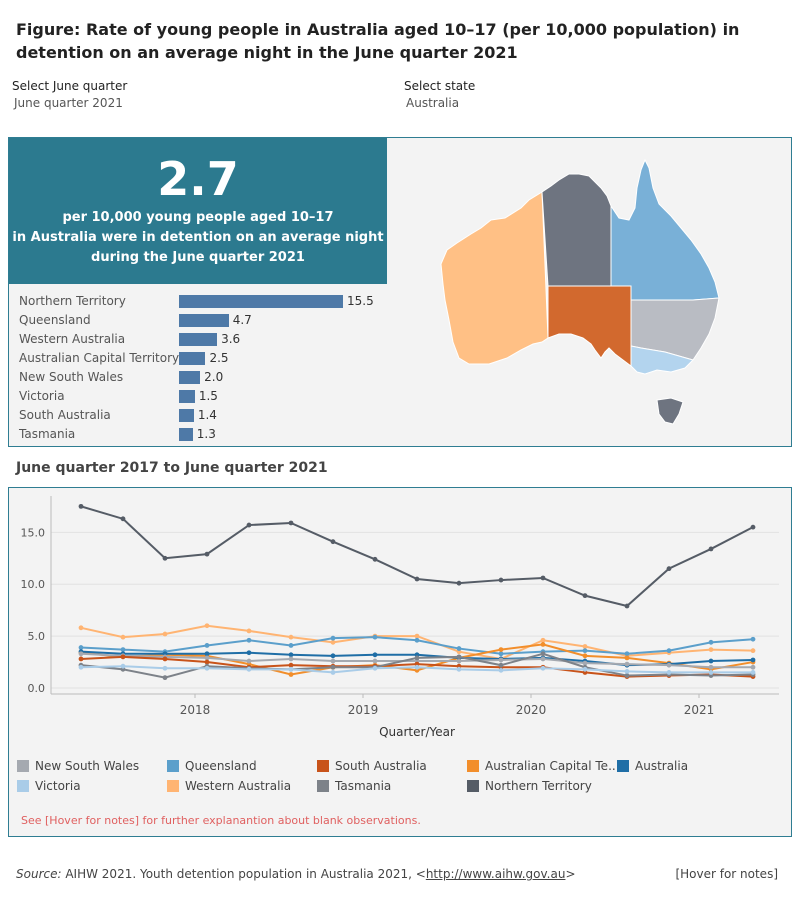 This screenshot has height=900, width=800. Describe the element at coordinates (495, 874) in the screenshot. I see `source-link: http://www.aihw.gov.au` at that location.